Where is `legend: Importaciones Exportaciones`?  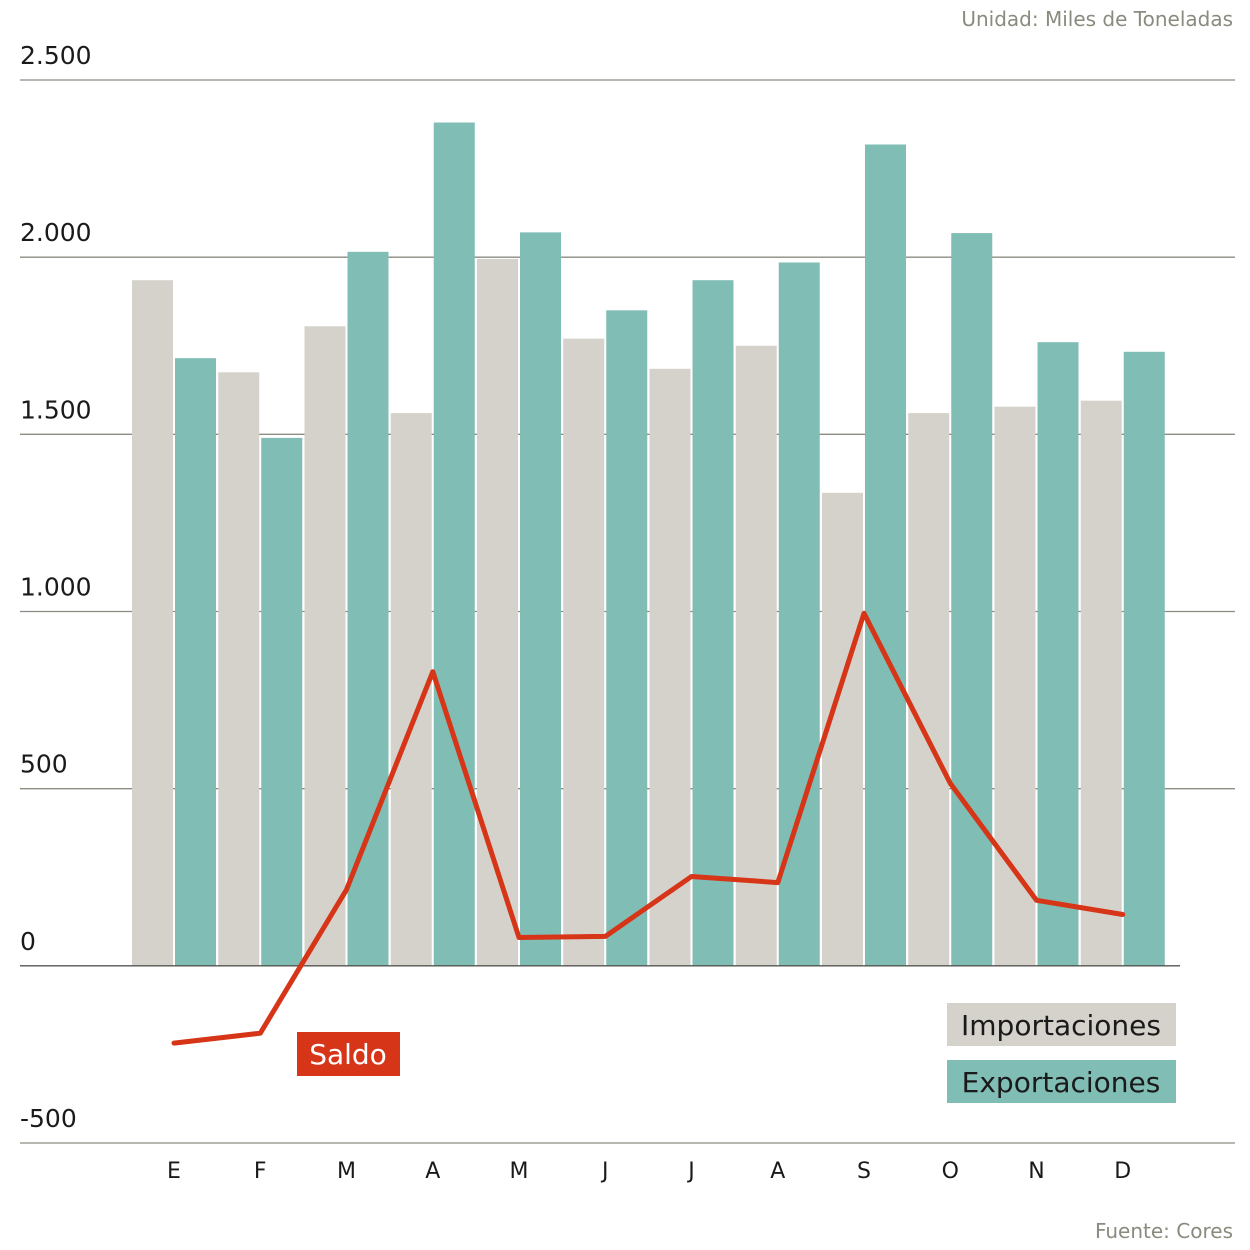
legend: Importaciones Exportaciones is located at coordinates (1061, 1053).